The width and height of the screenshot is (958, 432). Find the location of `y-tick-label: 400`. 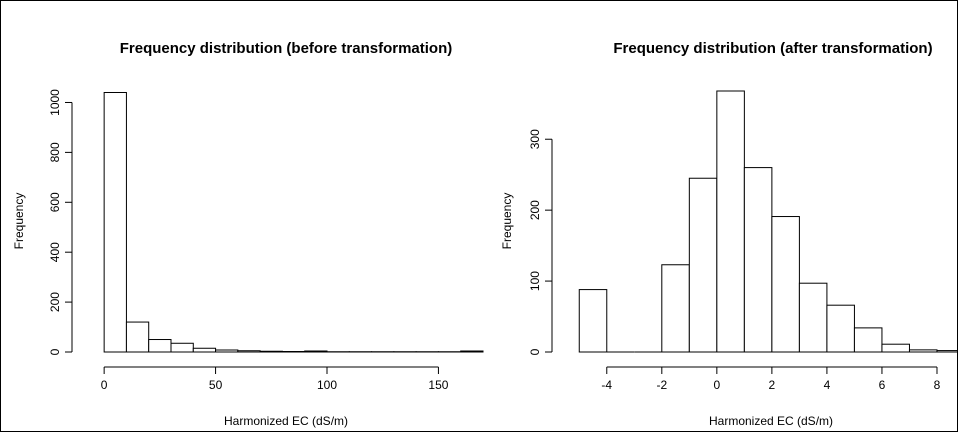

y-tick-label: 400 is located at coordinates (55, 252).